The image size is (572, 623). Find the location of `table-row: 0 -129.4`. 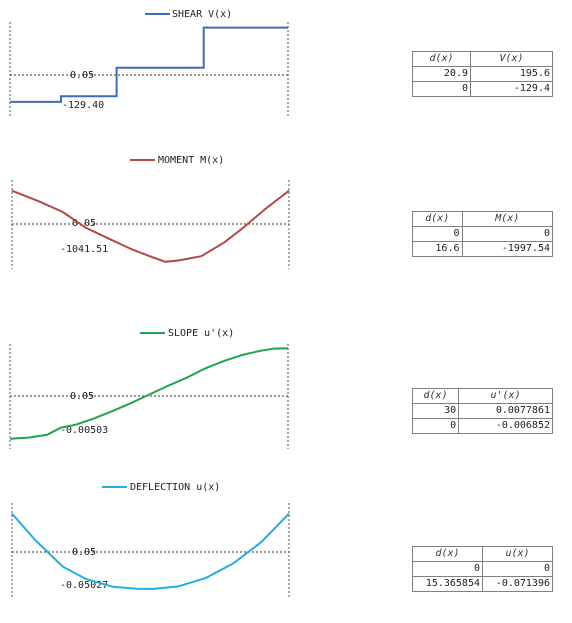

table-row: 0 -129.4 is located at coordinates (482, 89).